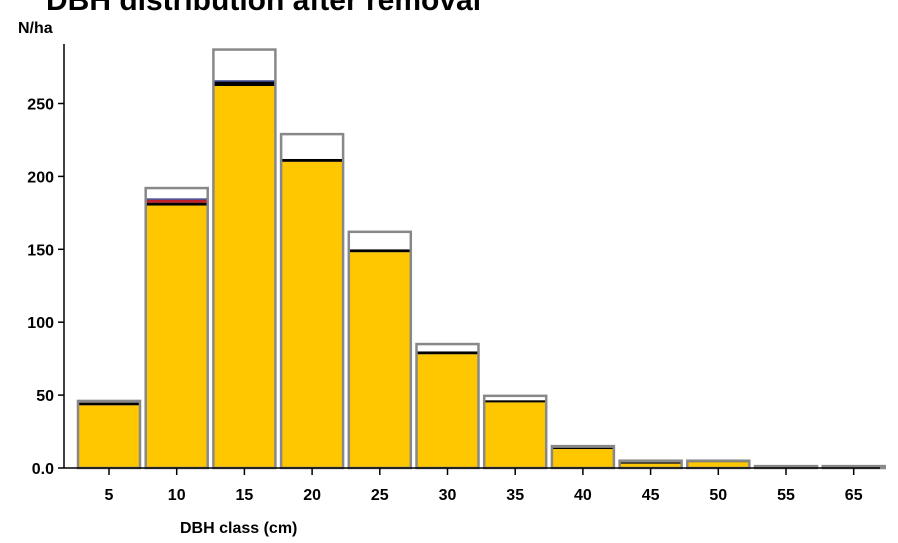 Image resolution: width=898 pixels, height=543 pixels. Describe the element at coordinates (264, 8) in the screenshot. I see `chart-title: DBH distribution after removal` at that location.